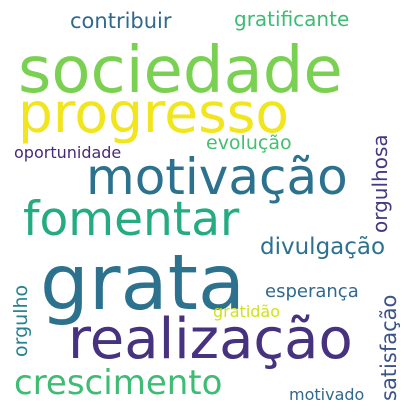 This screenshot has height=419, width=419. What do you see at coordinates (323, 247) in the screenshot?
I see `word-divulgacao: divulgação` at bounding box center [323, 247].